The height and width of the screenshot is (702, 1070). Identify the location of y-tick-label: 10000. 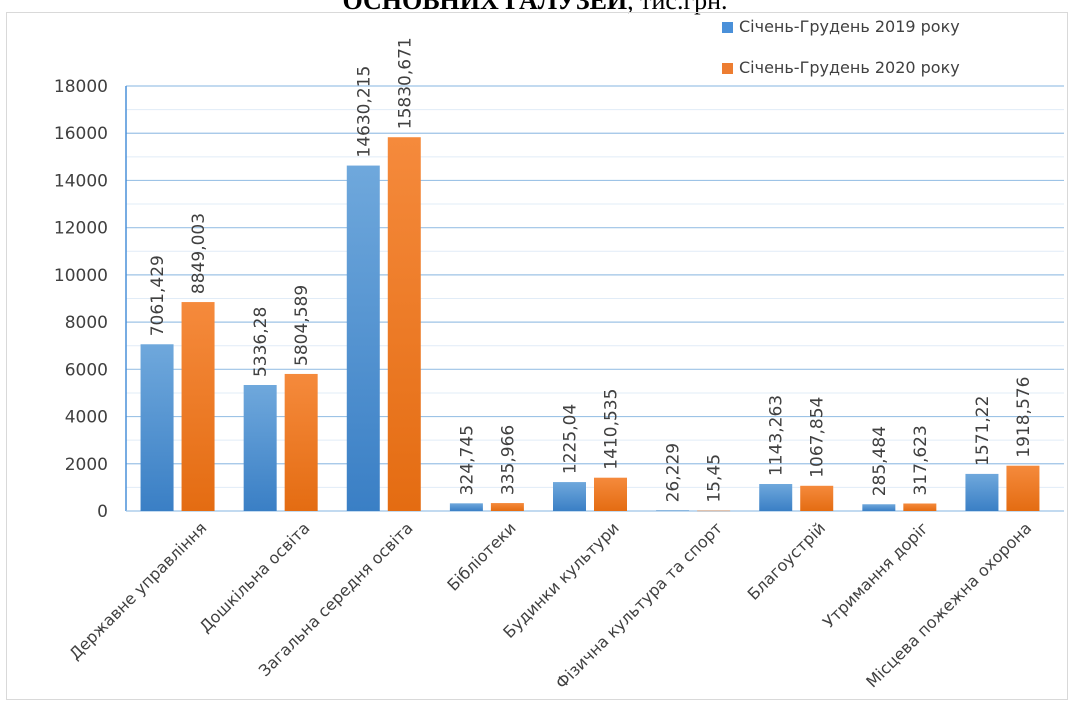
(81, 276).